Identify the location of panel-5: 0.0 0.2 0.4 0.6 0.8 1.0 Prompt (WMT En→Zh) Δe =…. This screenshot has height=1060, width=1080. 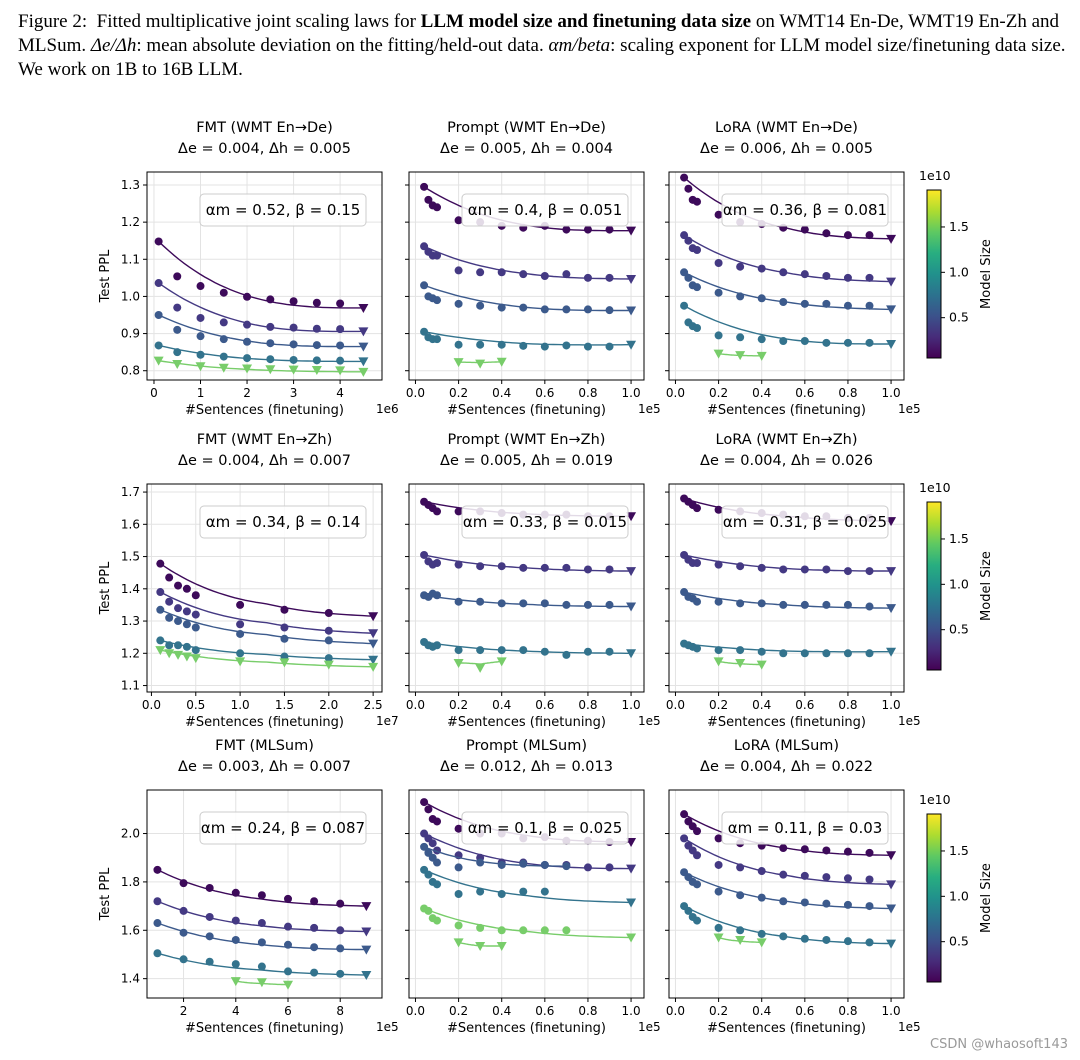
(533, 581).